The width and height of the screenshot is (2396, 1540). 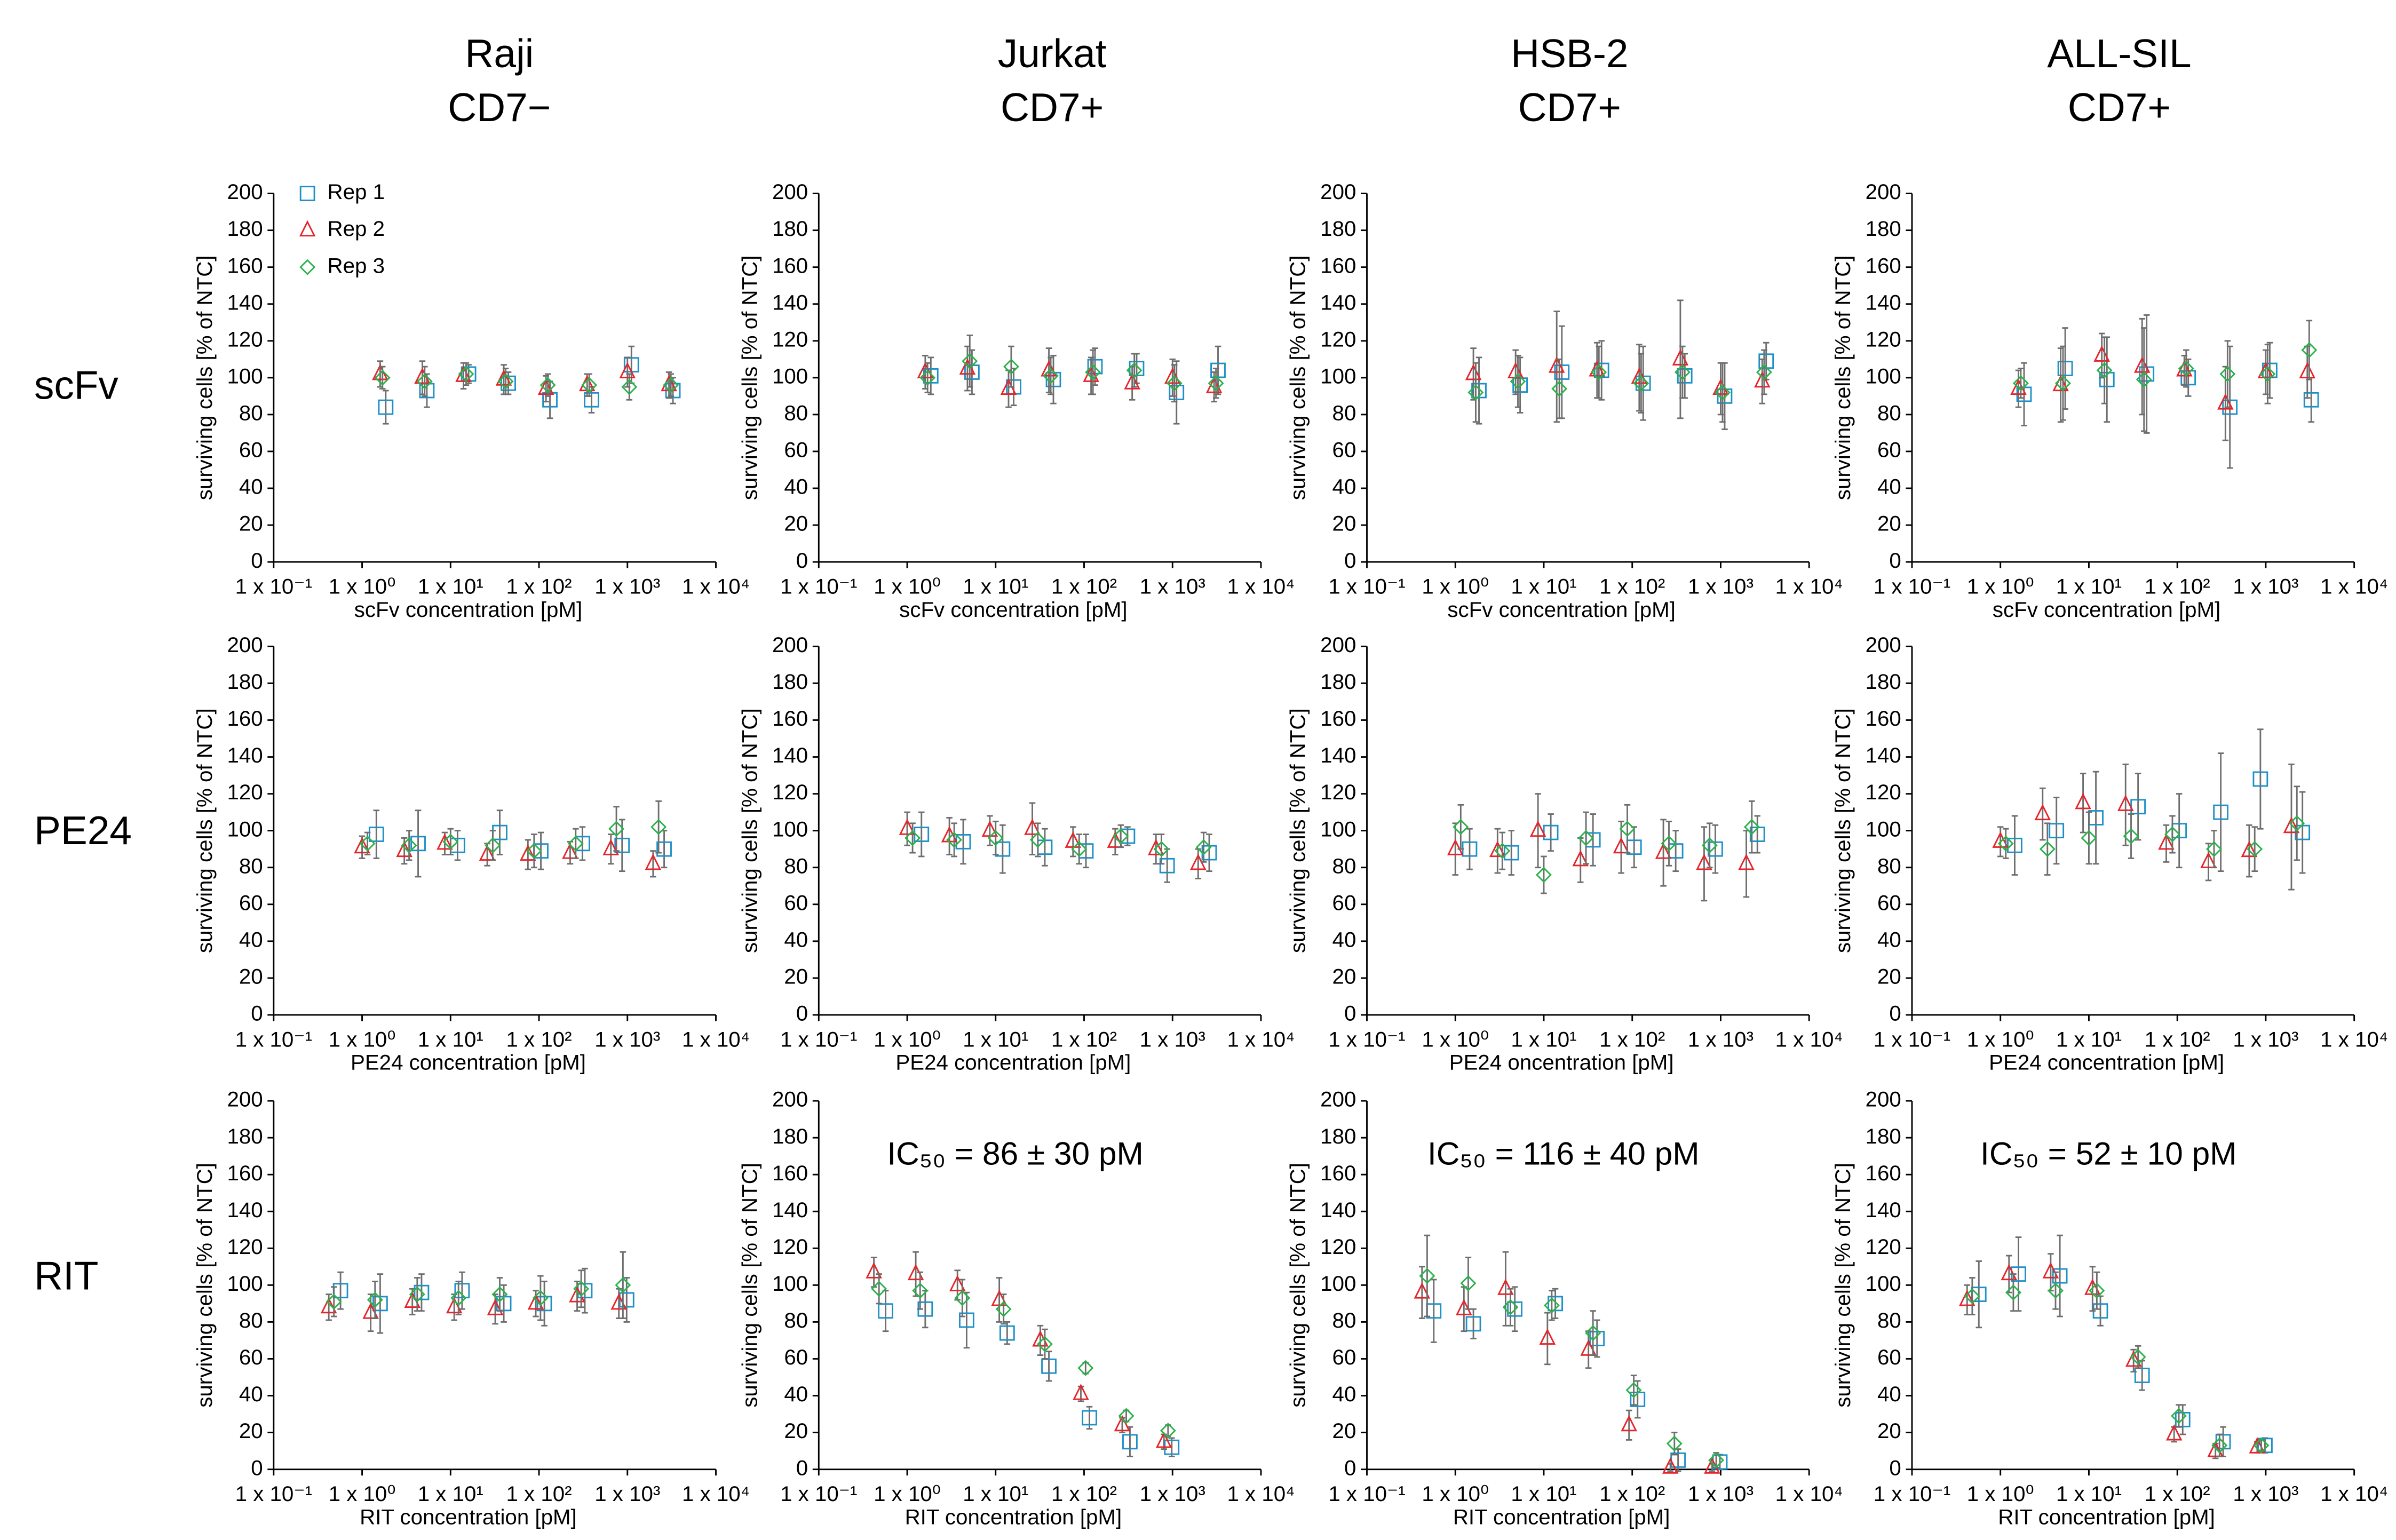 What do you see at coordinates (1298, 830) in the screenshot?
I see `y-axis-label: surviving cells [% of NTC]` at bounding box center [1298, 830].